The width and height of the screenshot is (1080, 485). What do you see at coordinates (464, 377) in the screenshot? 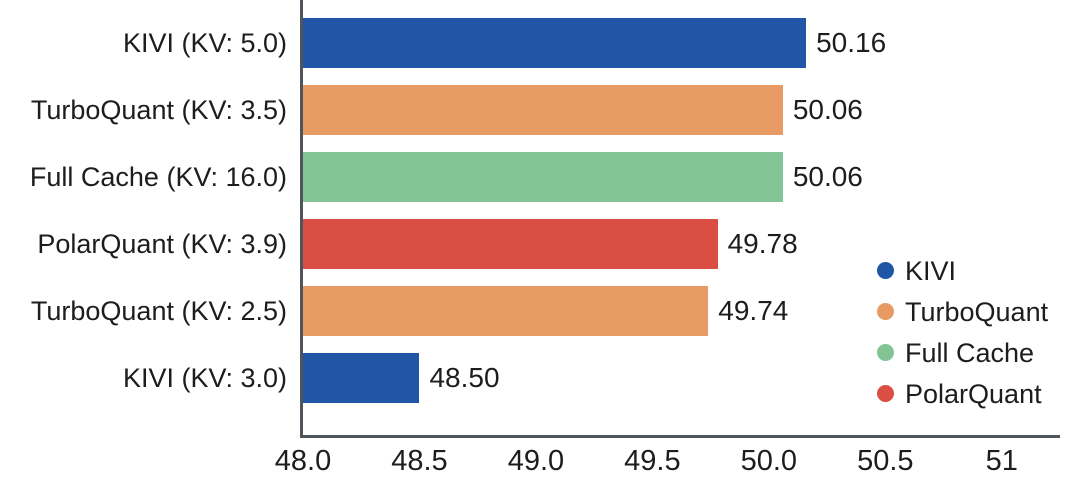
I see `value-label: 48.50` at bounding box center [464, 377].